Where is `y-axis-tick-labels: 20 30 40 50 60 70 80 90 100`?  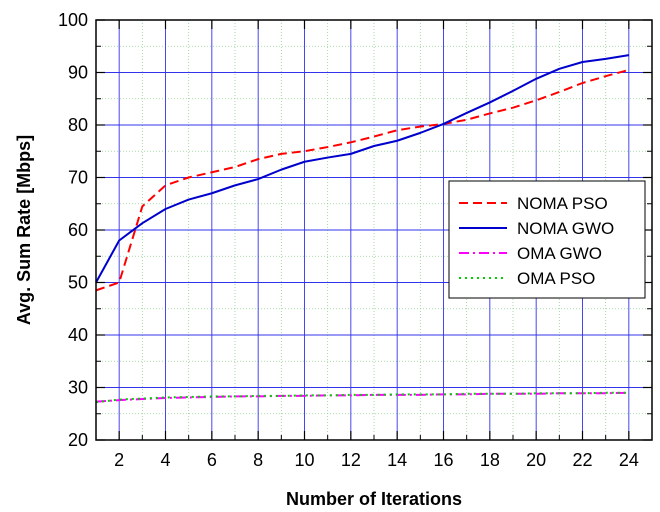
y-axis-tick-labels: 20 30 40 50 60 70 80 90 100 is located at coordinates (73, 230).